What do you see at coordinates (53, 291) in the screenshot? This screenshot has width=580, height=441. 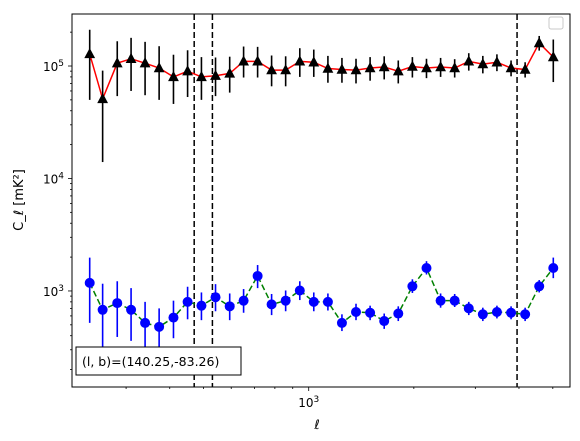 I see `y-tick-label: 103` at bounding box center [53, 291].